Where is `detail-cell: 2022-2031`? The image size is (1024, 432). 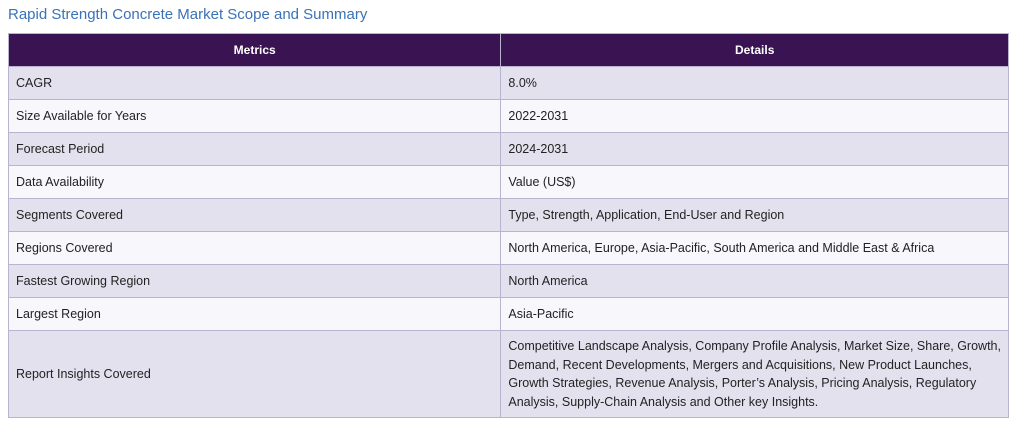
detail-cell: 2022-2031 is located at coordinates (754, 116).